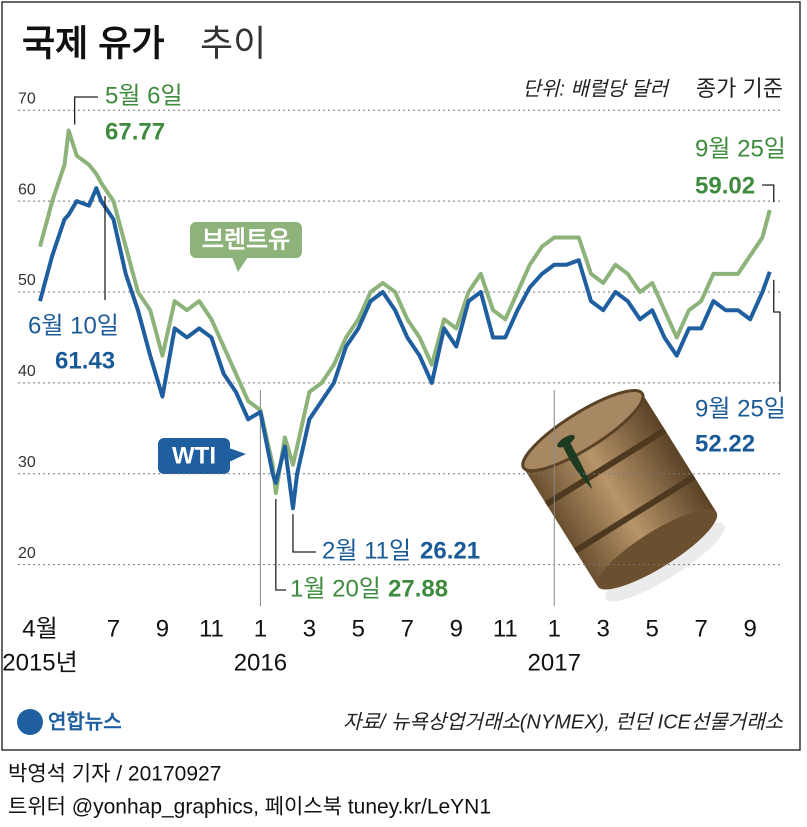  What do you see at coordinates (450, 550) in the screenshot?
I see `annotation-value: 26.21` at bounding box center [450, 550].